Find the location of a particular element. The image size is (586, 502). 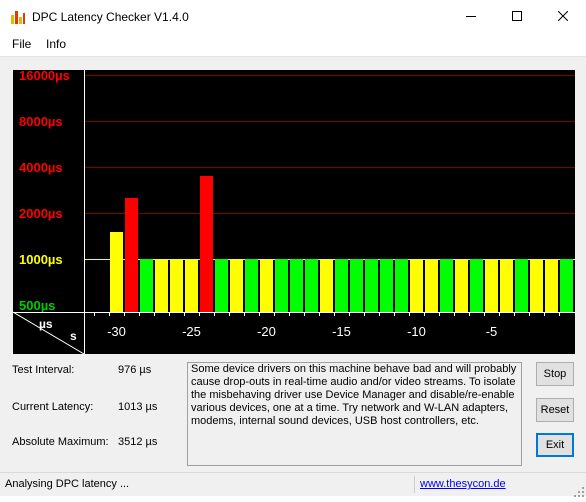

y-label-8000: 8000µs is located at coordinates (41, 121).